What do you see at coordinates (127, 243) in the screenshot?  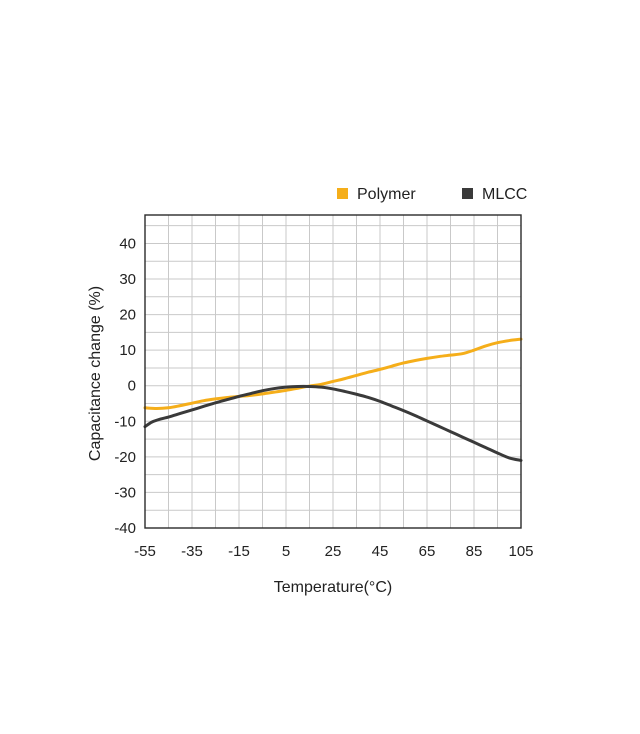 I see `y-tick-label: 40` at bounding box center [127, 243].